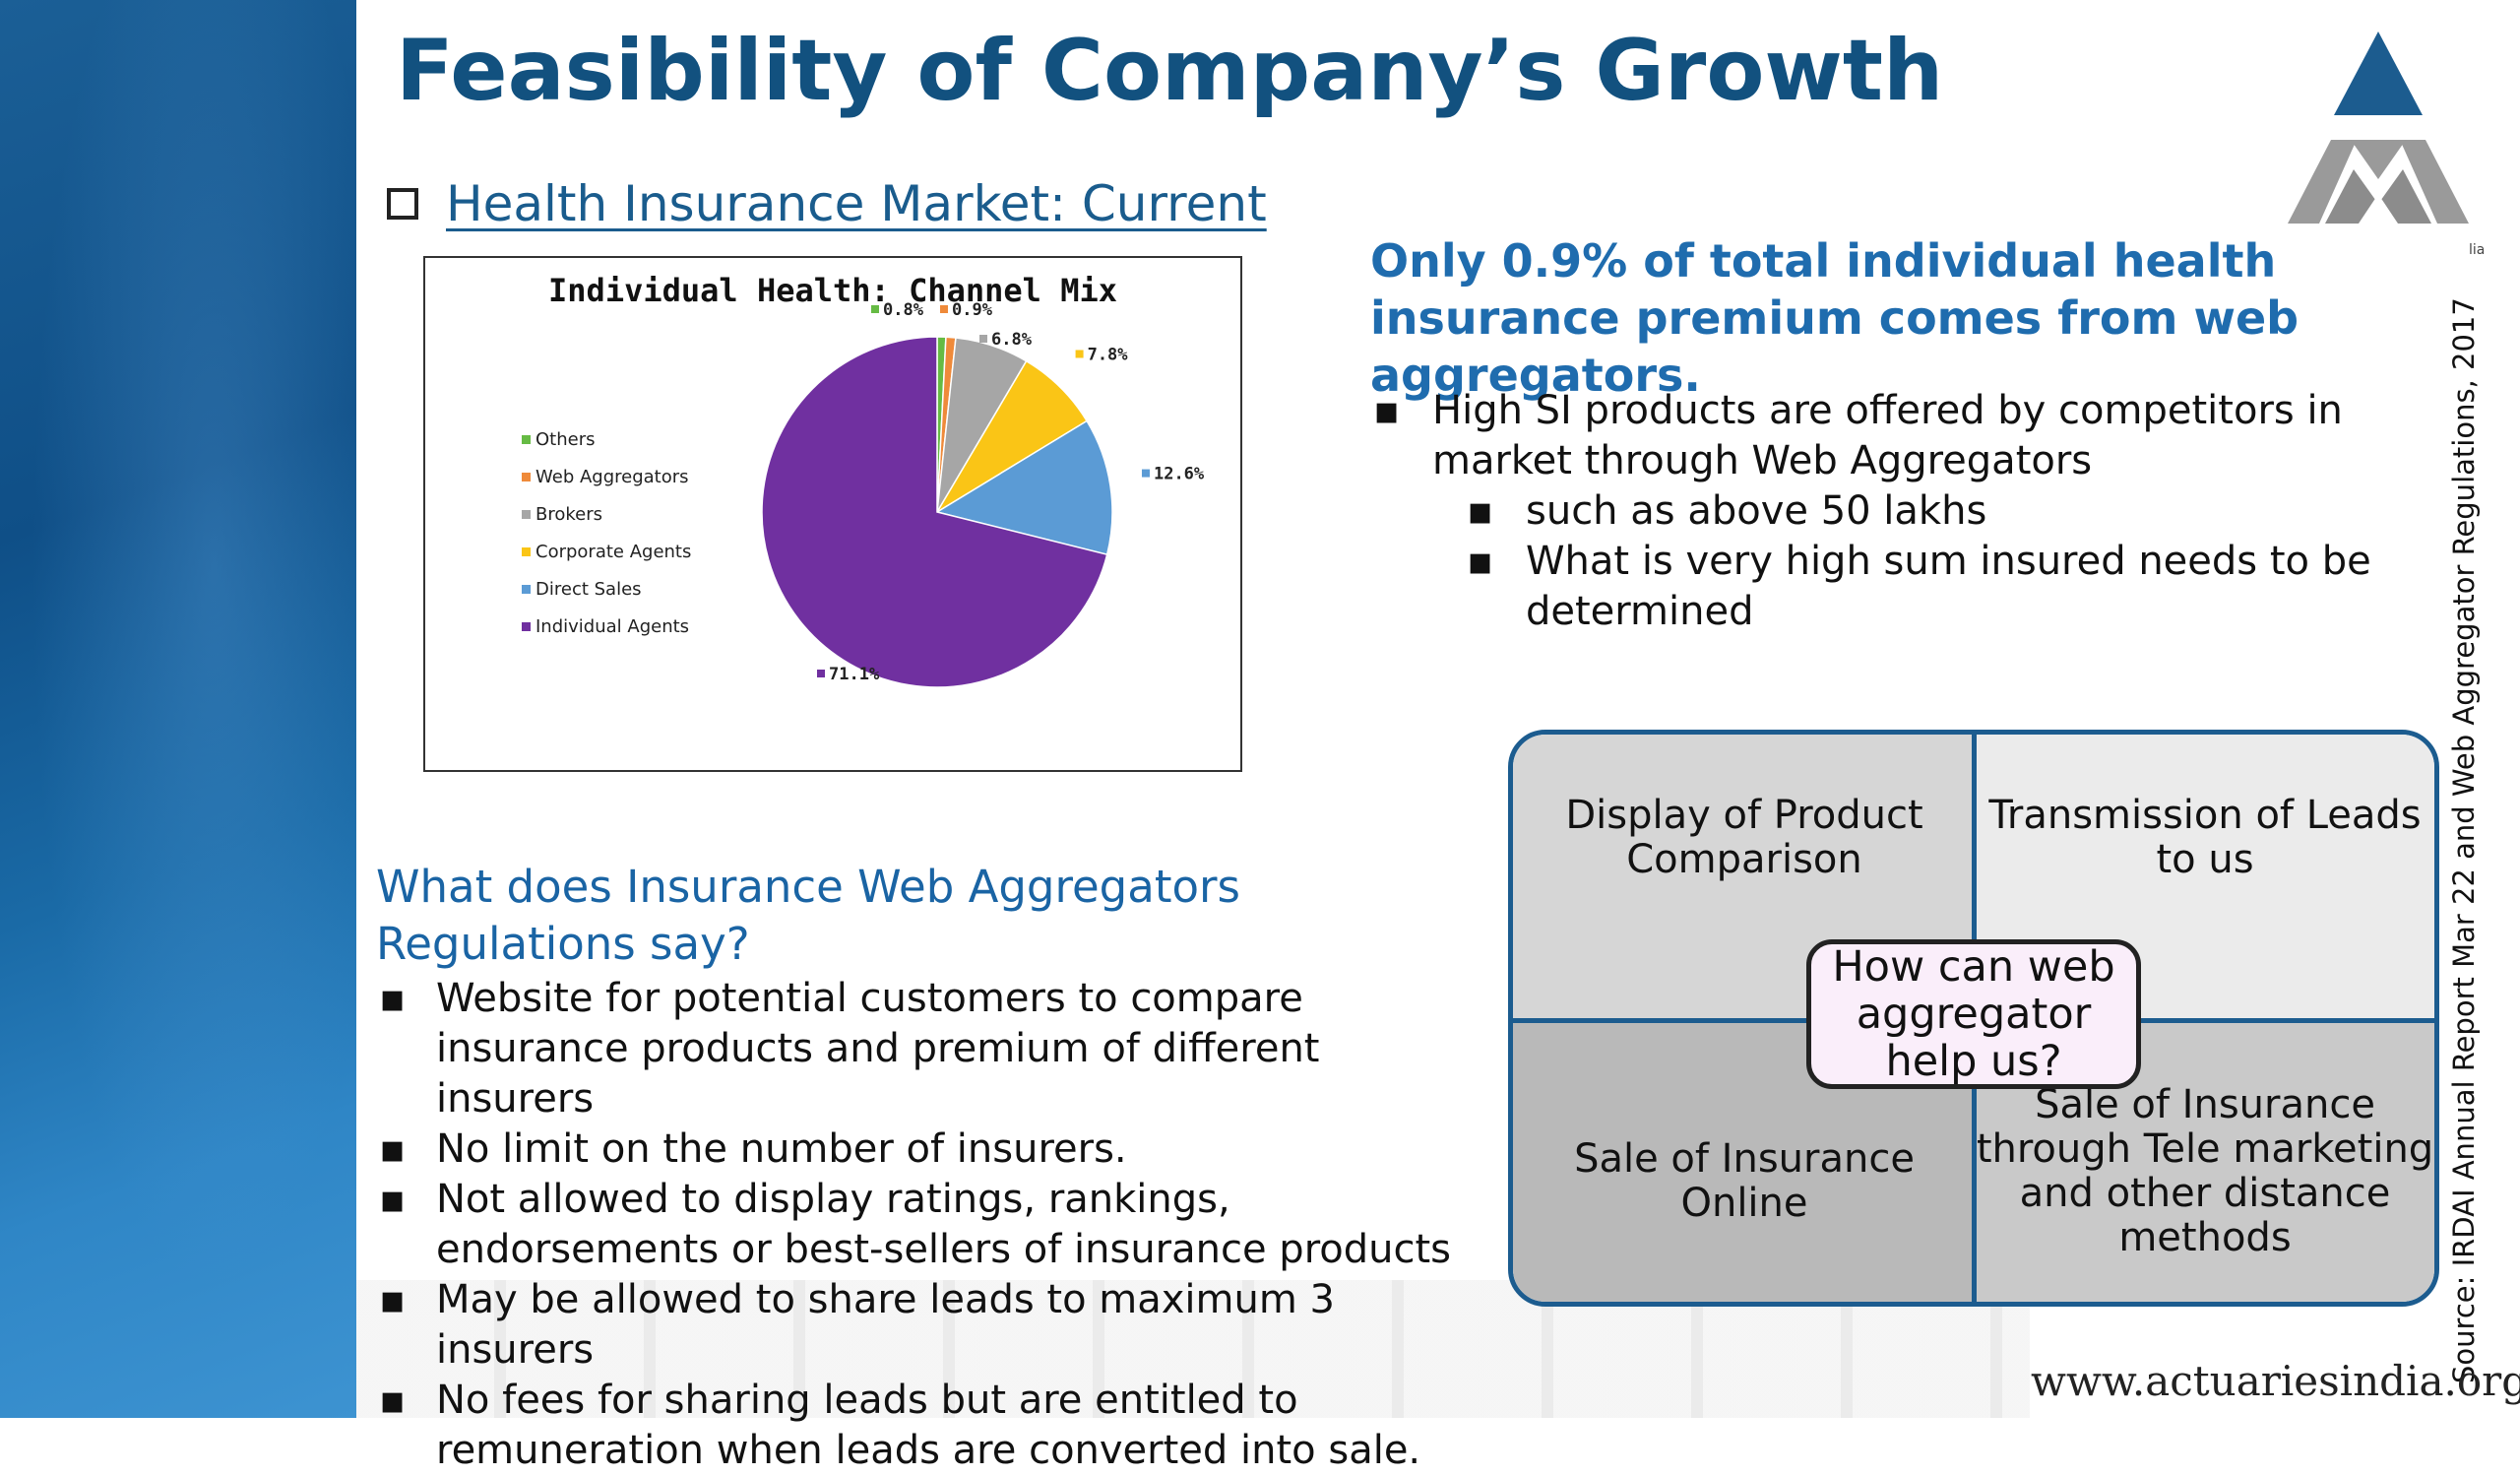  Describe the element at coordinates (2205, 878) in the screenshot. I see `diagram-top-right: Transmission of Leads to us` at that location.